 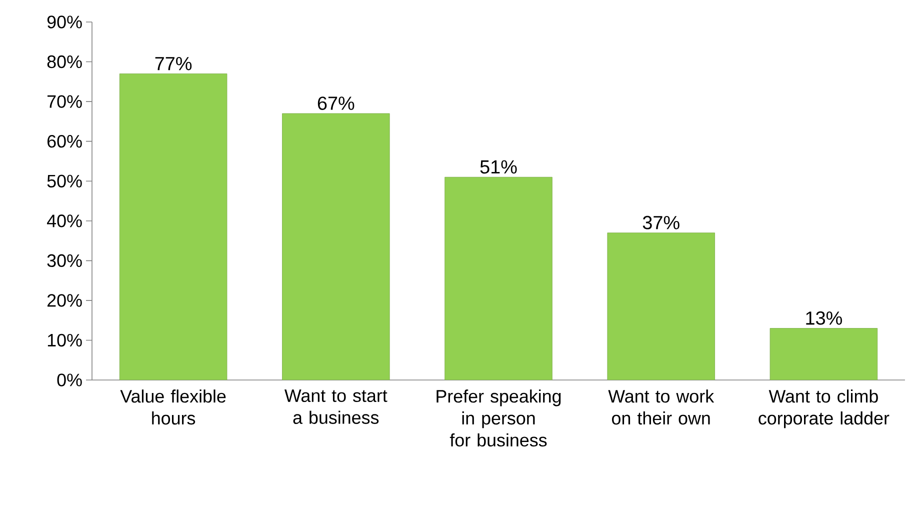 What do you see at coordinates (65, 101) in the screenshot?
I see `y-tick-label: 70%` at bounding box center [65, 101].